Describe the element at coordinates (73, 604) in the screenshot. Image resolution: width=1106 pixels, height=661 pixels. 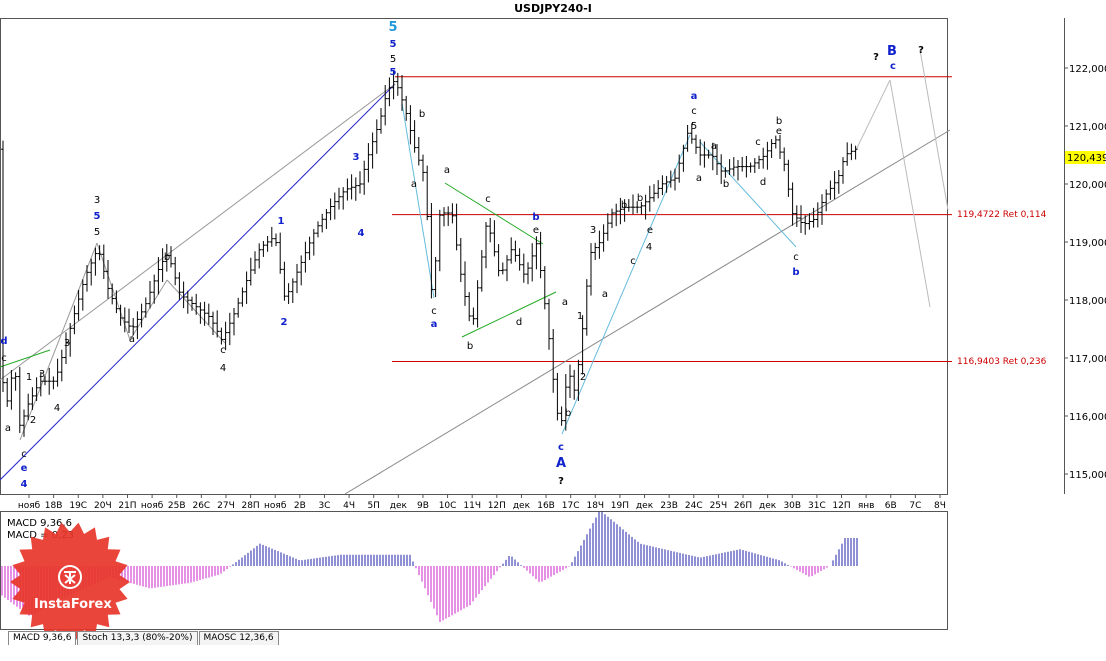
I see `logo-text: InstaForex` at that location.